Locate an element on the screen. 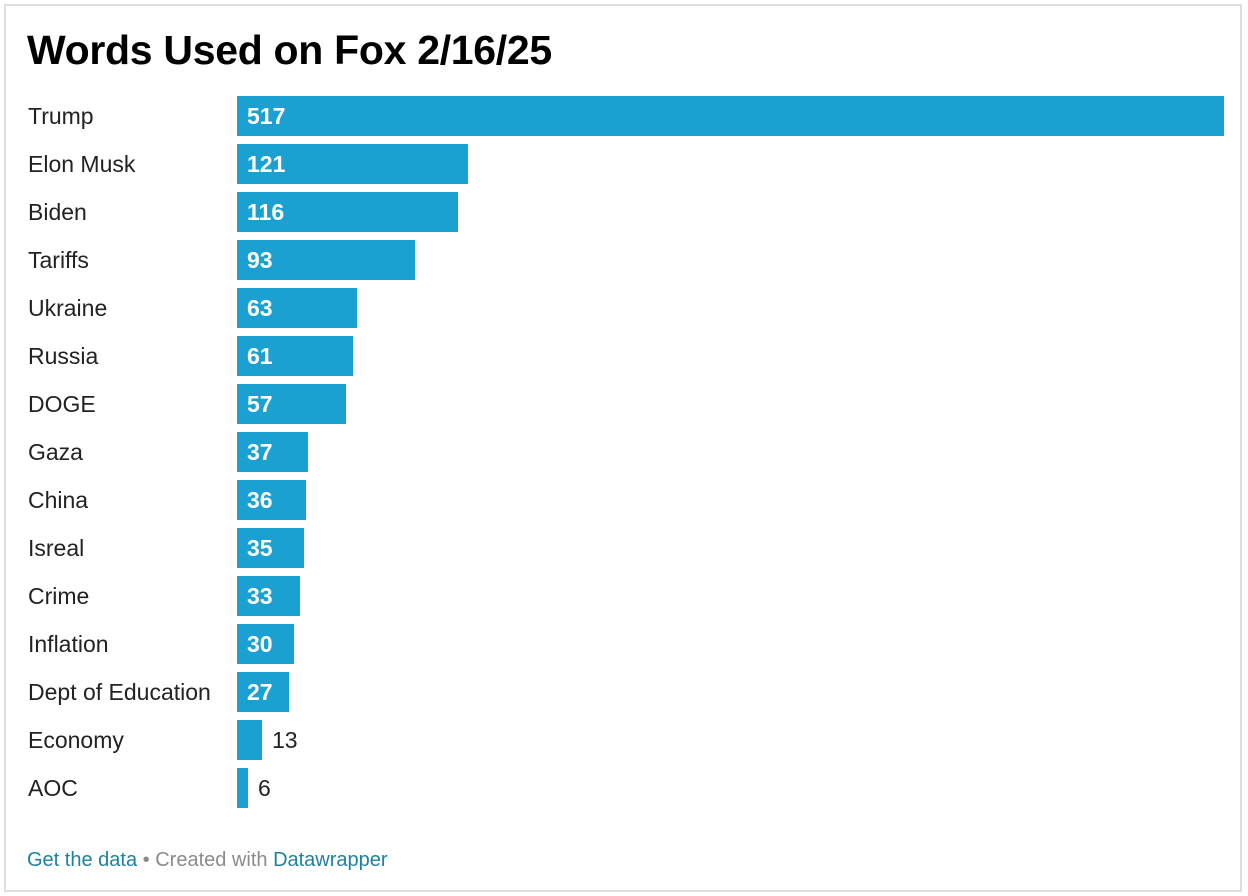  bar-china is located at coordinates (271, 500).